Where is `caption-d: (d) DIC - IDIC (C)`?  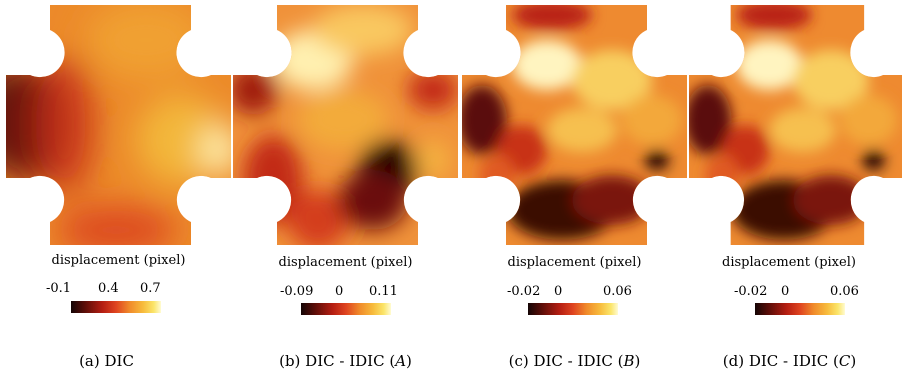 caption-d: (d) DIC - IDIC (C) is located at coordinates (789, 361).